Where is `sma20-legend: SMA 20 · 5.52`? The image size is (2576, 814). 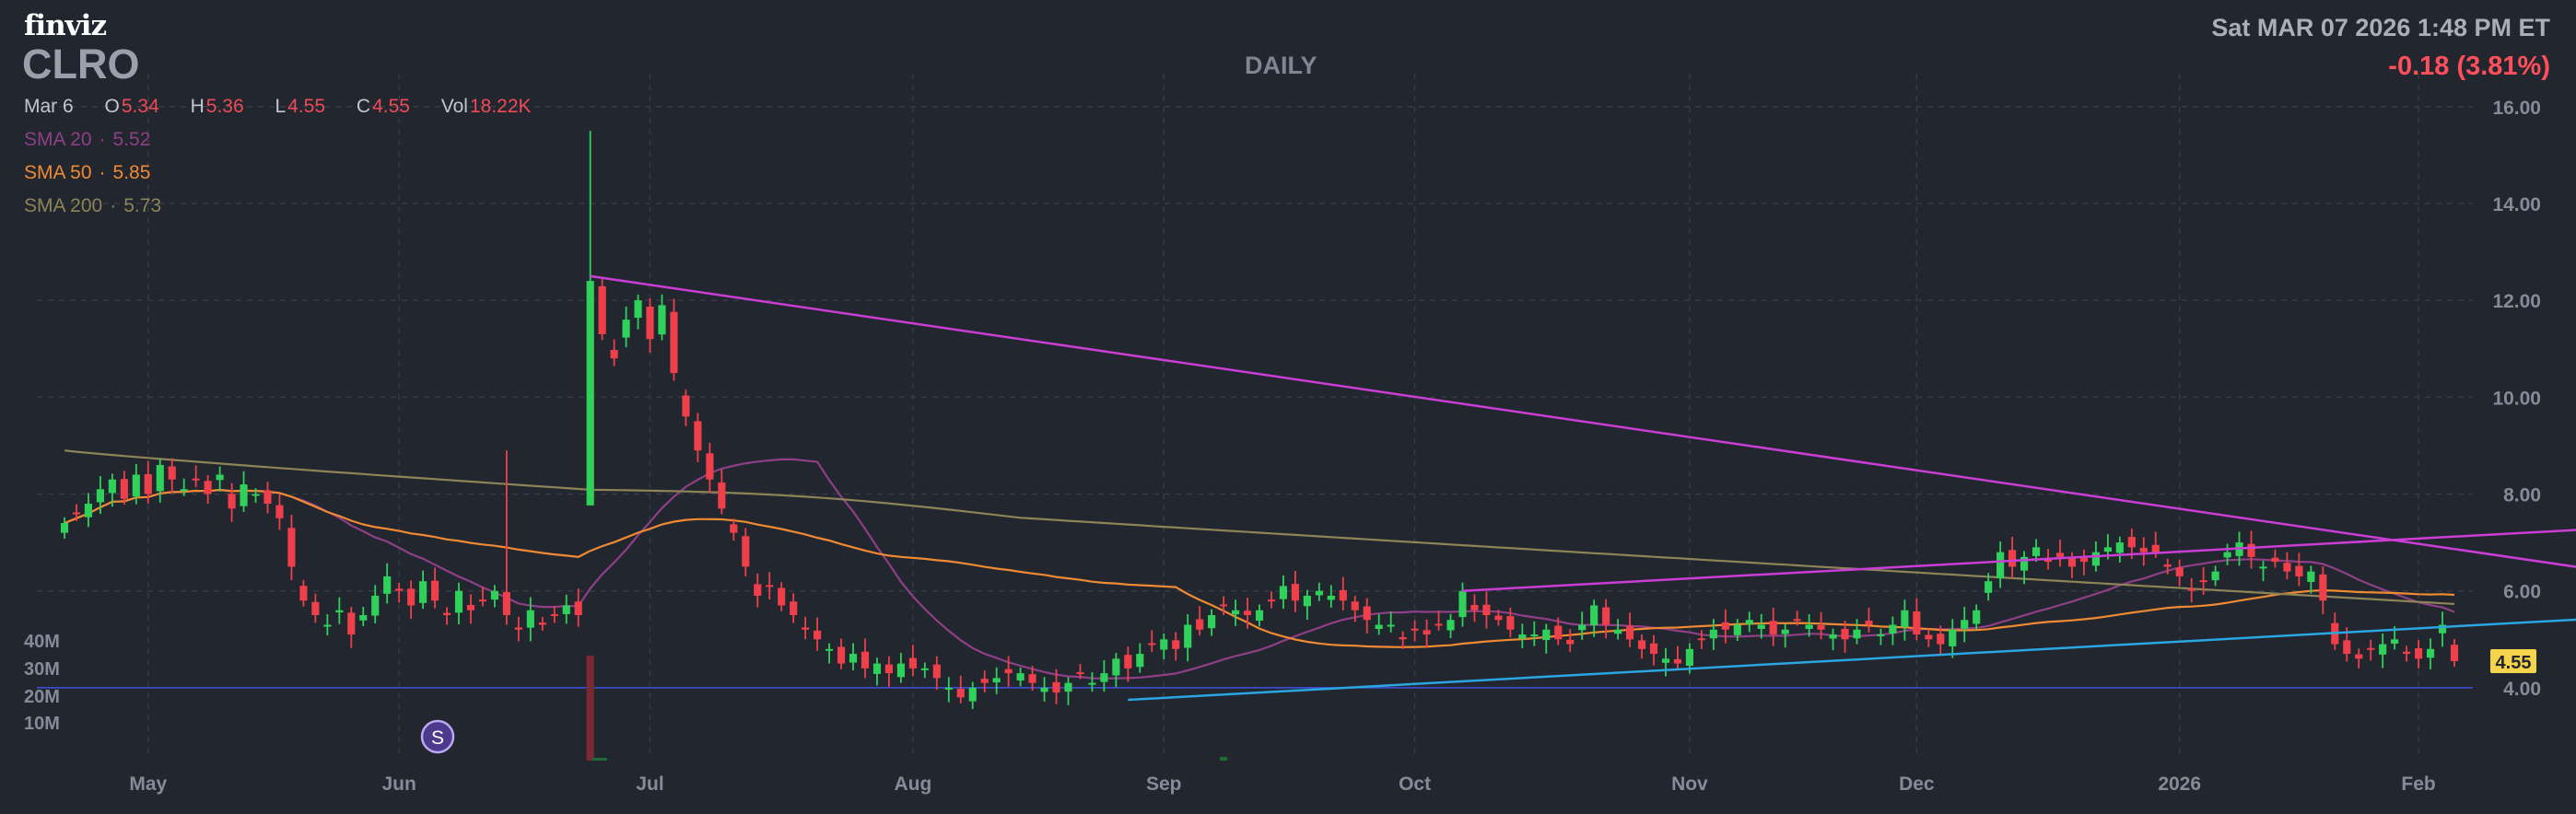
sma20-legend: SMA 20 · 5.52 is located at coordinates (87, 139).